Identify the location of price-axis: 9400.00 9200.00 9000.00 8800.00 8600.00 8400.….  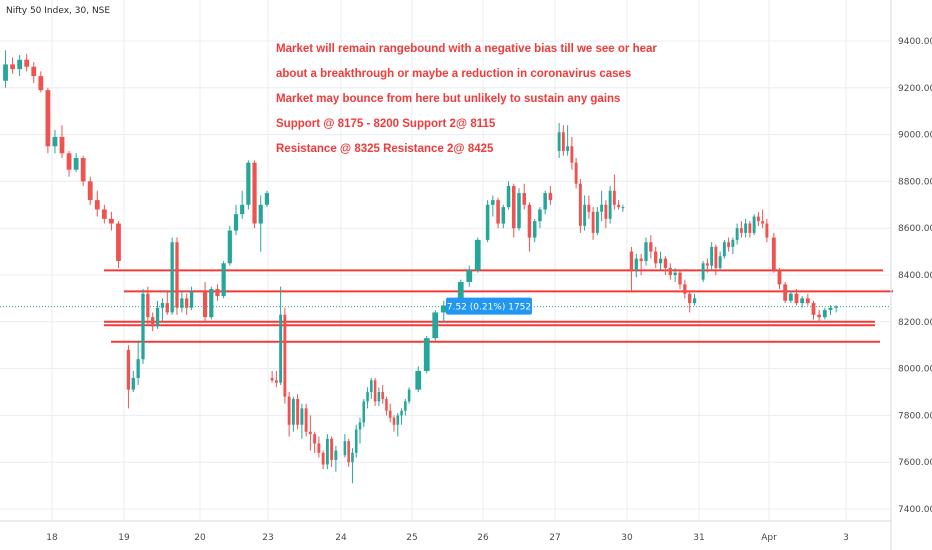
(915, 276).